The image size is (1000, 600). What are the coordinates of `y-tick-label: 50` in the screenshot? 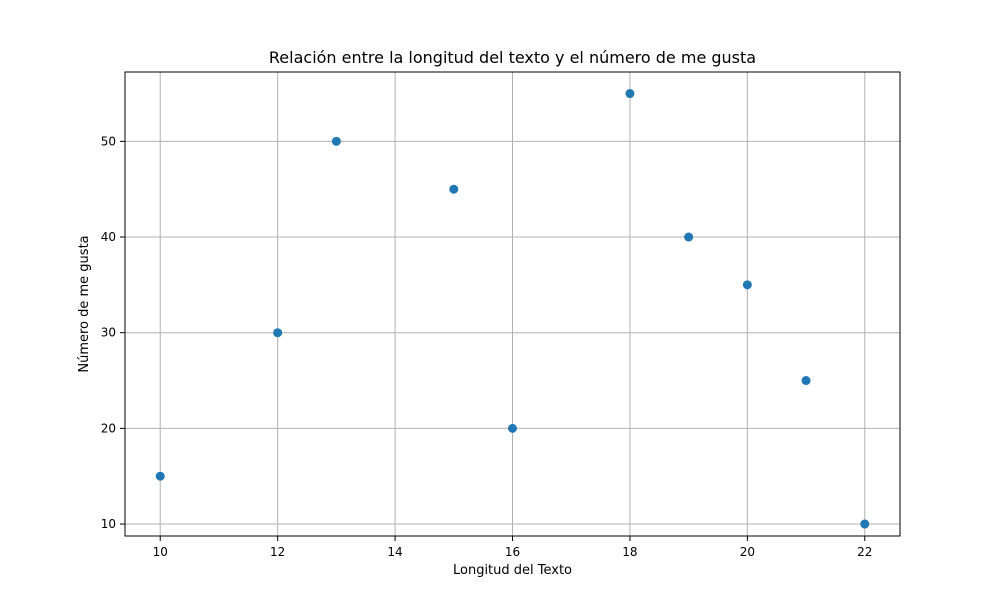 It's located at (108, 141).